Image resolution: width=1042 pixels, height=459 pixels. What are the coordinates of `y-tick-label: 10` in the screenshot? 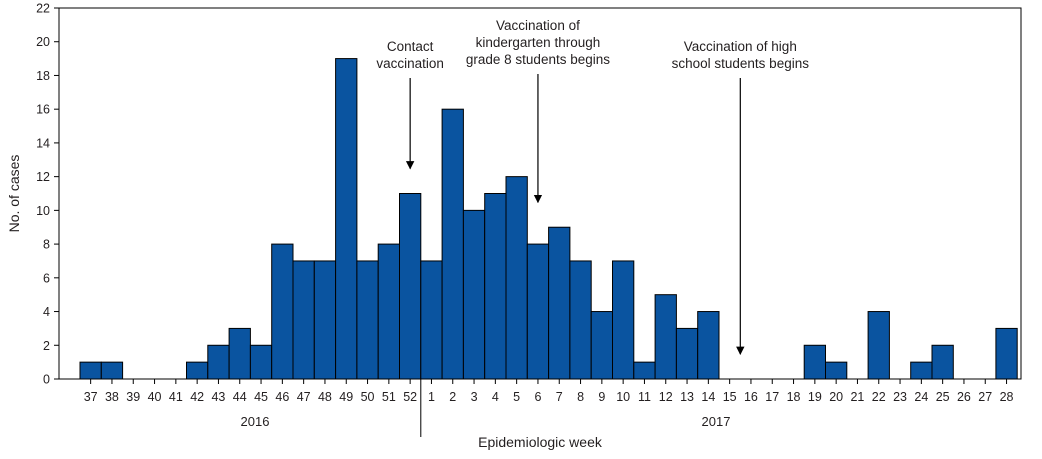 It's located at (43, 211).